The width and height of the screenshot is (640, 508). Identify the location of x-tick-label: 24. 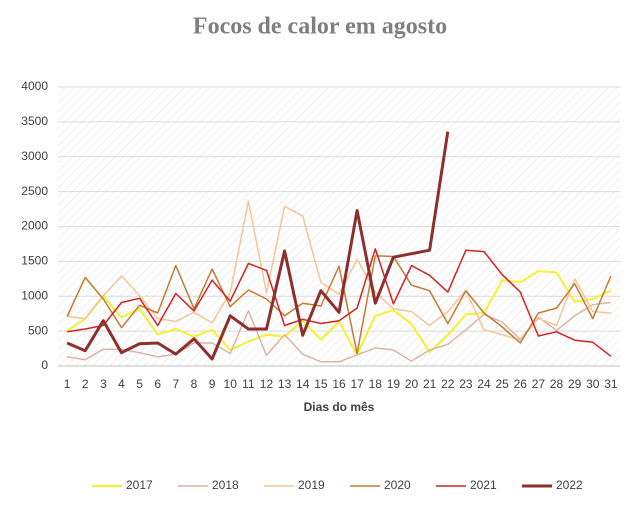
(484, 384).